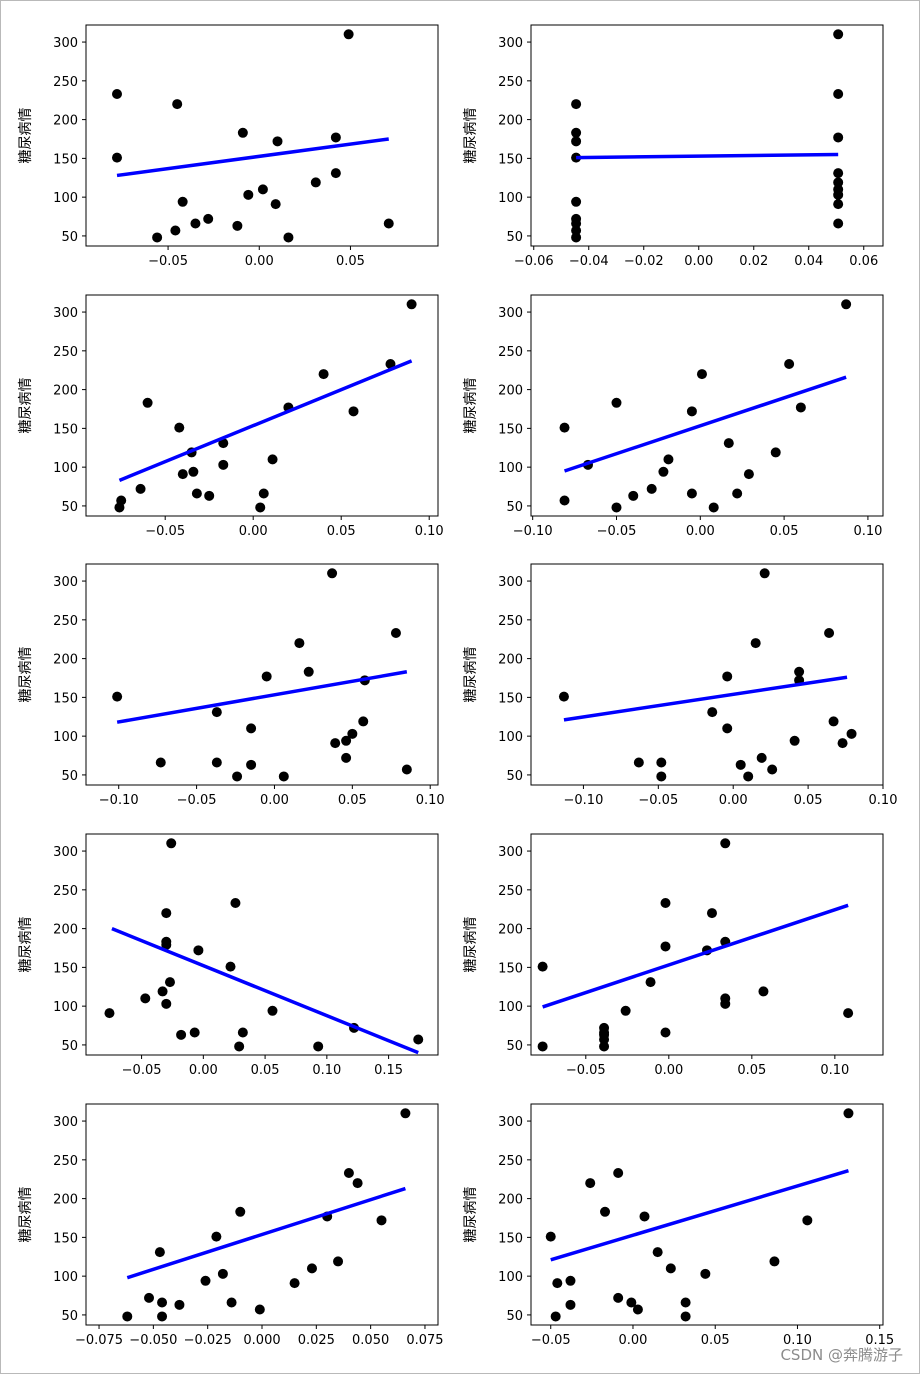 Image resolution: width=920 pixels, height=1374 pixels. Describe the element at coordinates (863, 261) in the screenshot. I see `x-tick-label: 0.06` at that location.